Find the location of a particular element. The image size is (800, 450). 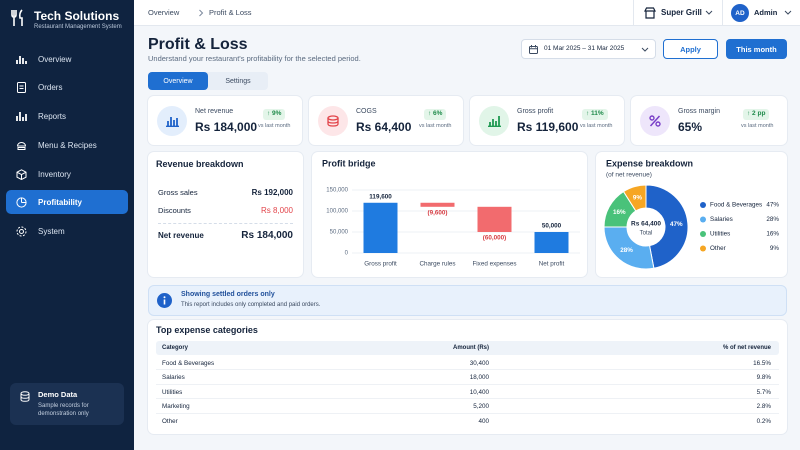

nav-item: System is located at coordinates (67, 231).